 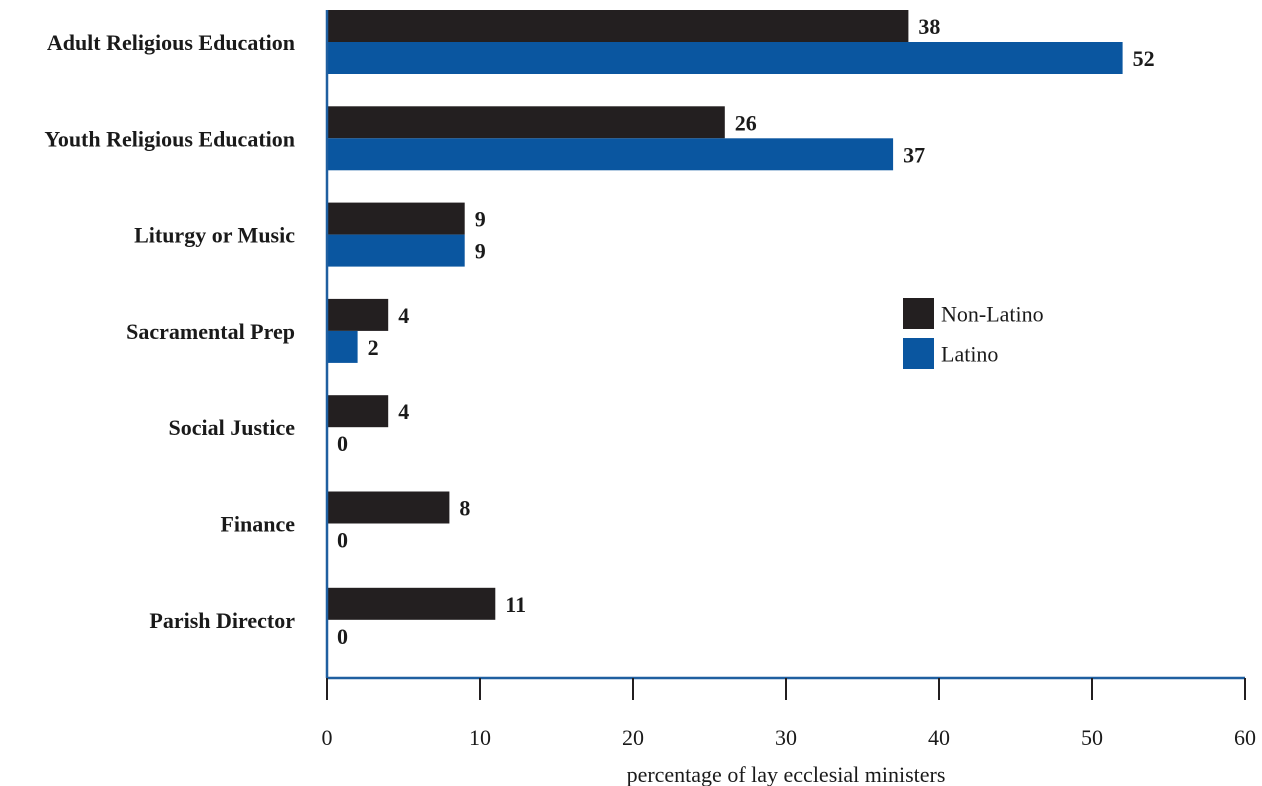 What do you see at coordinates (257, 524) in the screenshot?
I see `category-label: Finance` at bounding box center [257, 524].